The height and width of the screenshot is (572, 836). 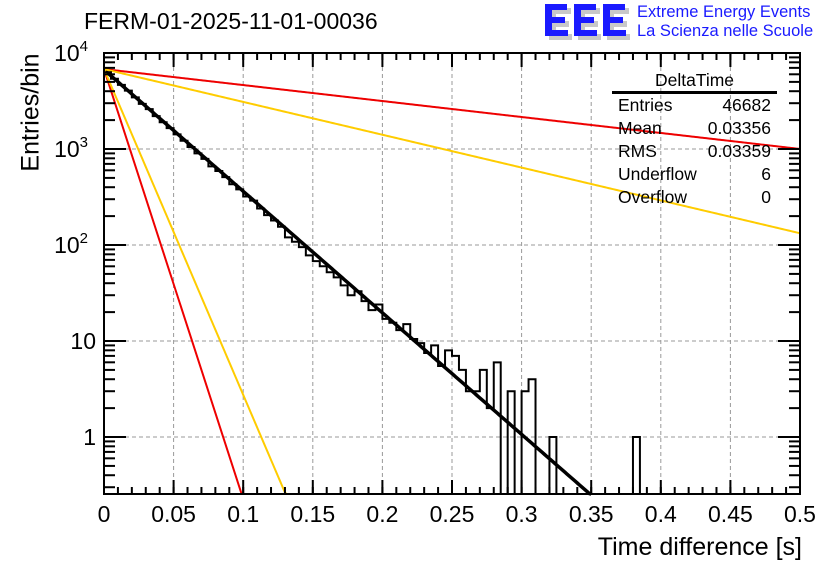 I want to click on stats-value: 0.03356, so click(x=739, y=128).